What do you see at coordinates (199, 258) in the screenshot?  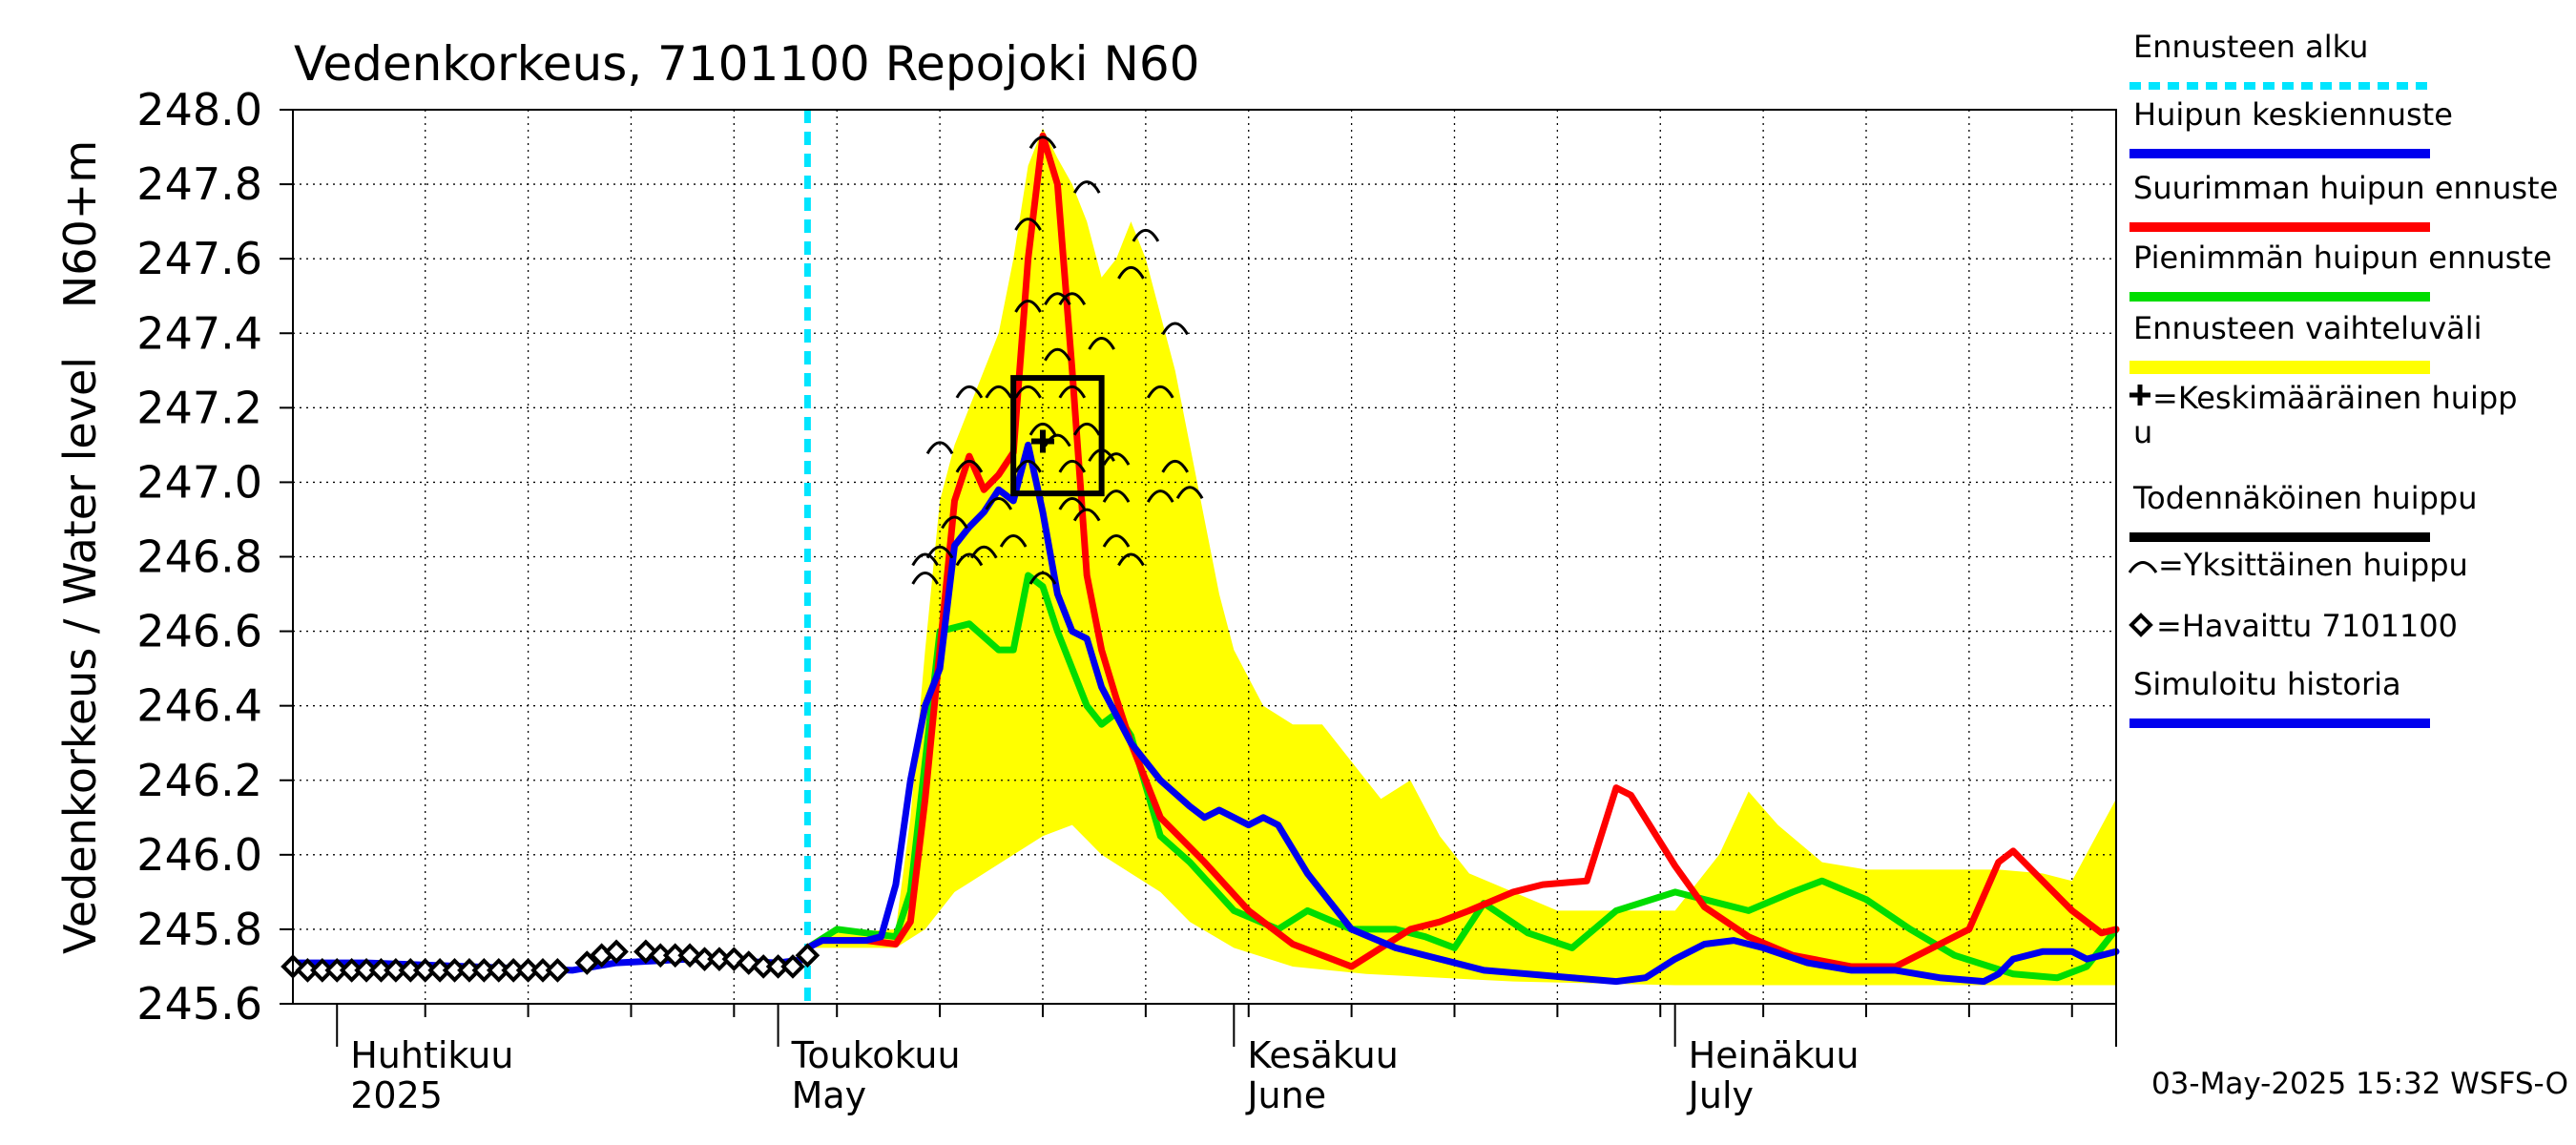 I see `y-tick-label: 247.6` at bounding box center [199, 258].